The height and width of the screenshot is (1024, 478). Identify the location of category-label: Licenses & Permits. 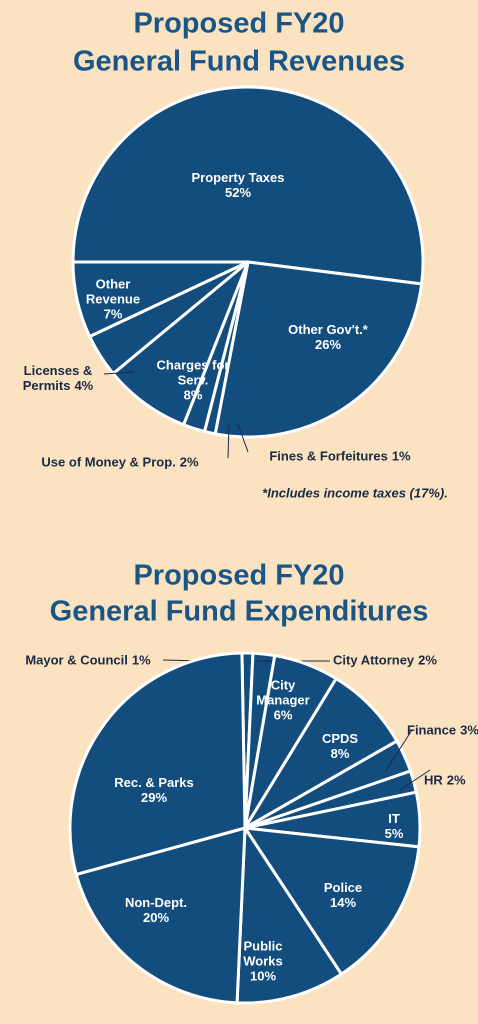
(57, 378).